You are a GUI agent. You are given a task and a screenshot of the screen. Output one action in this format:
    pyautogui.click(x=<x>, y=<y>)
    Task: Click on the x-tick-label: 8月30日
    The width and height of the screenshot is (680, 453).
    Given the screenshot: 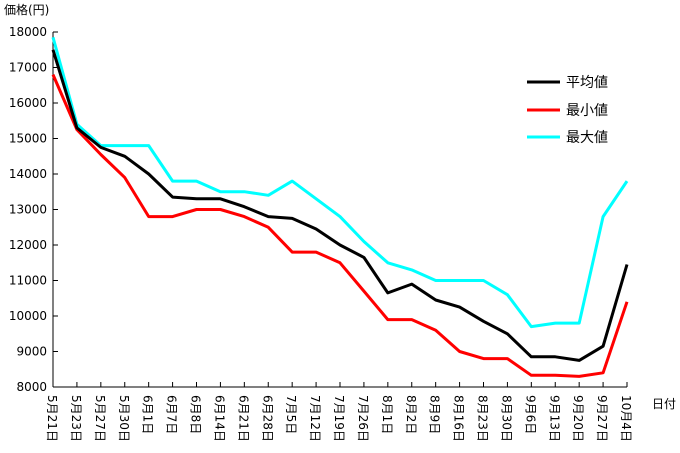 What is the action you would take?
    pyautogui.click(x=506, y=418)
    